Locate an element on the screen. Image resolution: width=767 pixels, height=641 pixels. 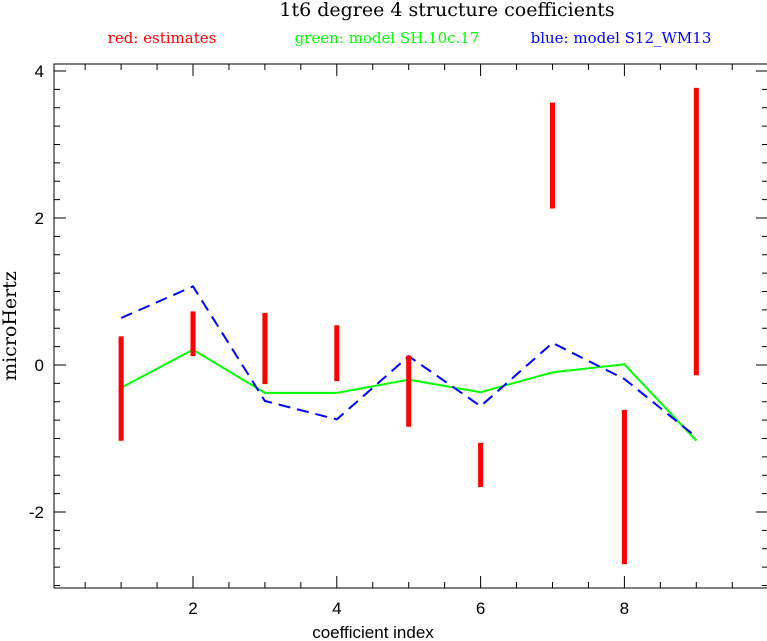
x-tick-label: 4 is located at coordinates (336, 608).